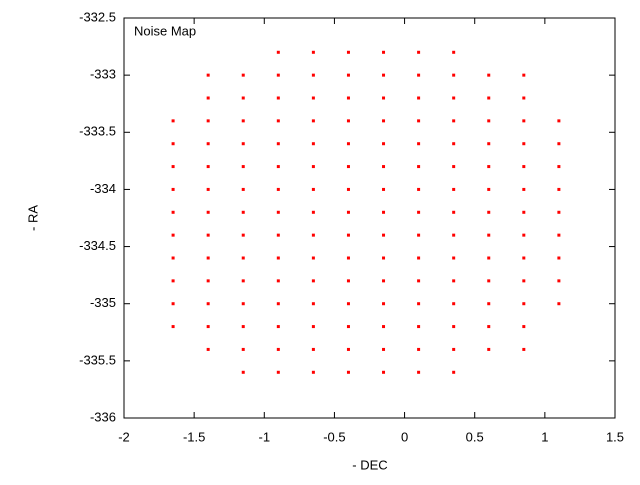 The image size is (640, 485). What do you see at coordinates (165, 30) in the screenshot?
I see `legend-label: Noise Map` at bounding box center [165, 30].